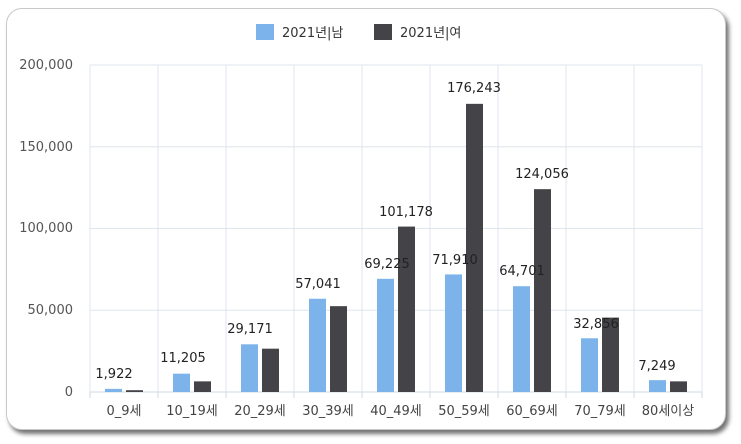 This screenshot has height=444, width=741. I want to click on y-axis: 0 50,000 100,000 150,000 200,000, so click(46, 229).